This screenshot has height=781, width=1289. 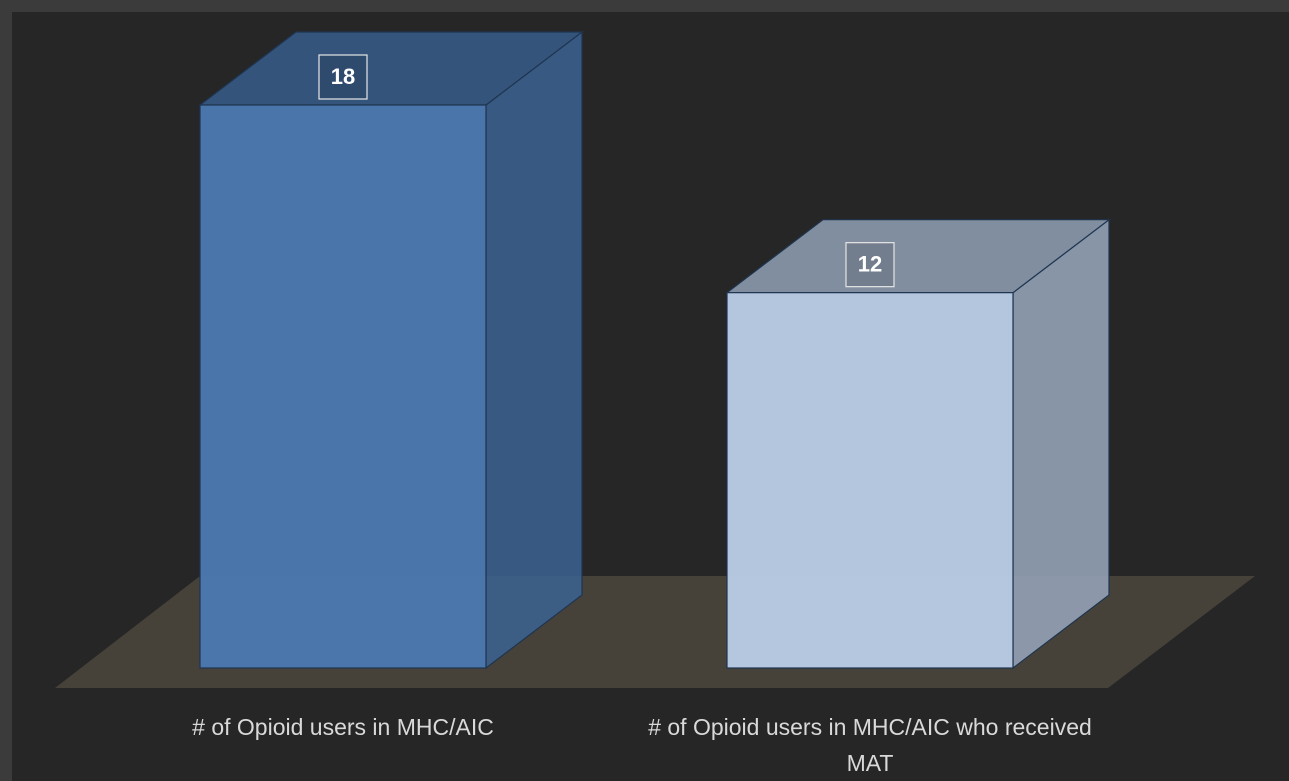 I want to click on data-label: 18, so click(x=343, y=76).